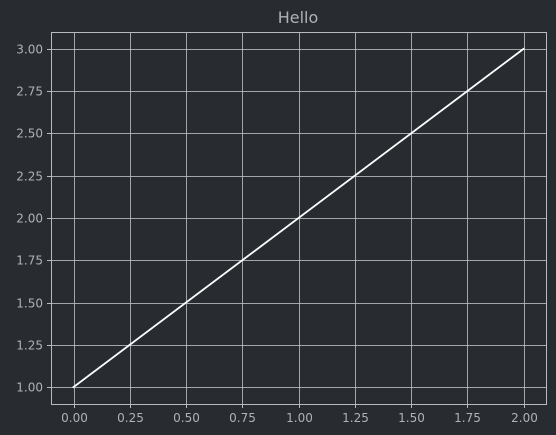 The image size is (556, 435). I want to click on y-tick-label: 1.50, so click(29, 304).